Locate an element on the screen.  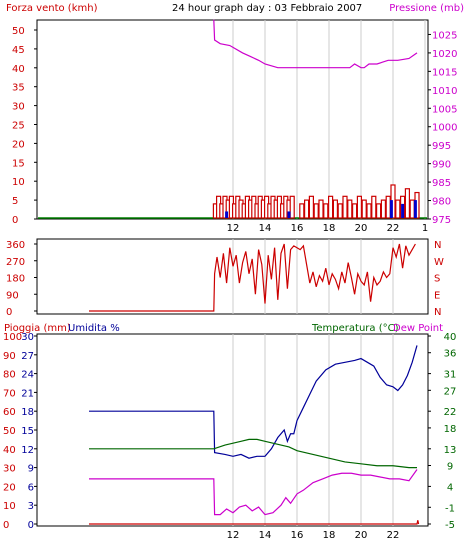
temperature-tick-label: -1 is located at coordinates (450, 508).